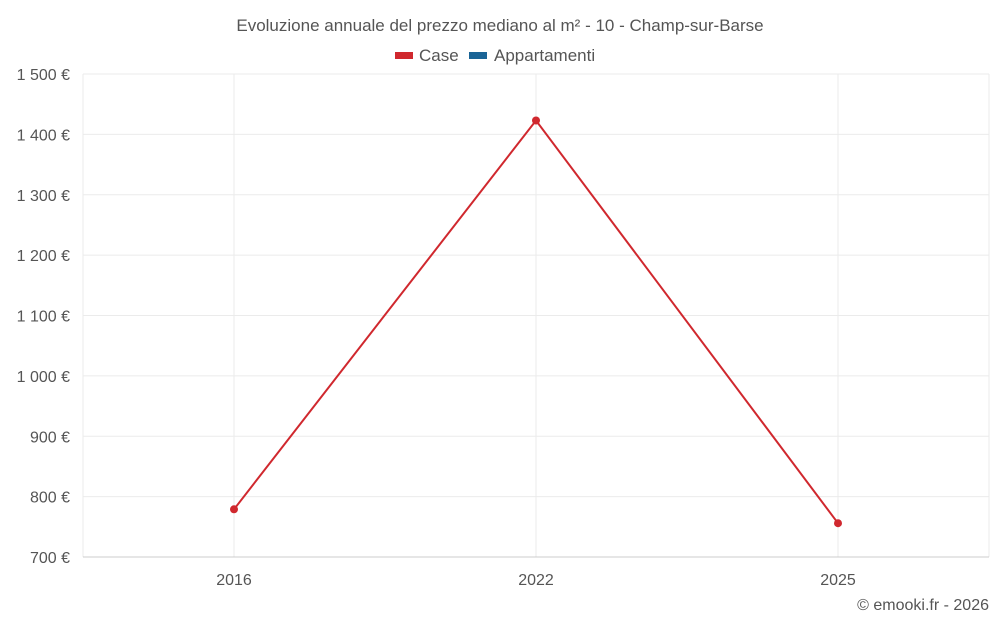 Image resolution: width=1000 pixels, height=625 pixels. Describe the element at coordinates (544, 55) in the screenshot. I see `legend-label-appartamenti: Appartamenti` at that location.